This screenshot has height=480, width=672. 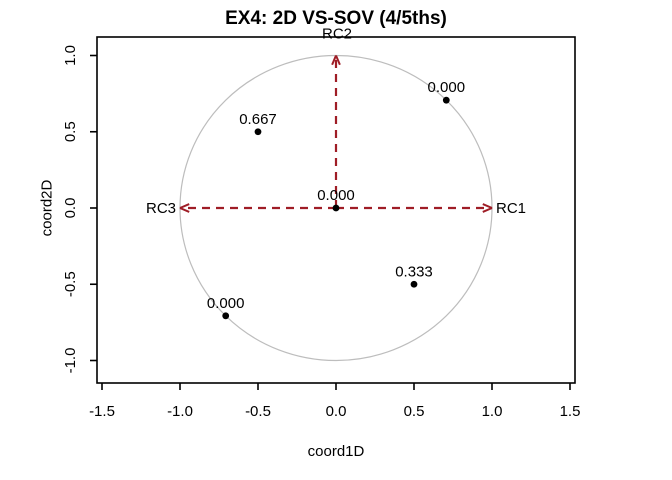 What do you see at coordinates (336, 411) in the screenshot?
I see `x-tick-label: 0.0` at bounding box center [336, 411].